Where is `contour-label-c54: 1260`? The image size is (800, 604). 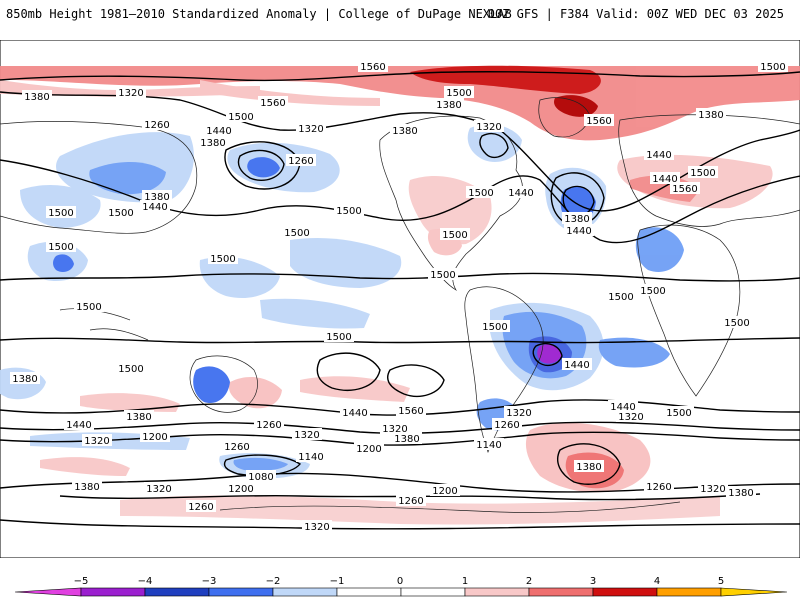
contour-label-c54: 1260 is located at coordinates (269, 424).